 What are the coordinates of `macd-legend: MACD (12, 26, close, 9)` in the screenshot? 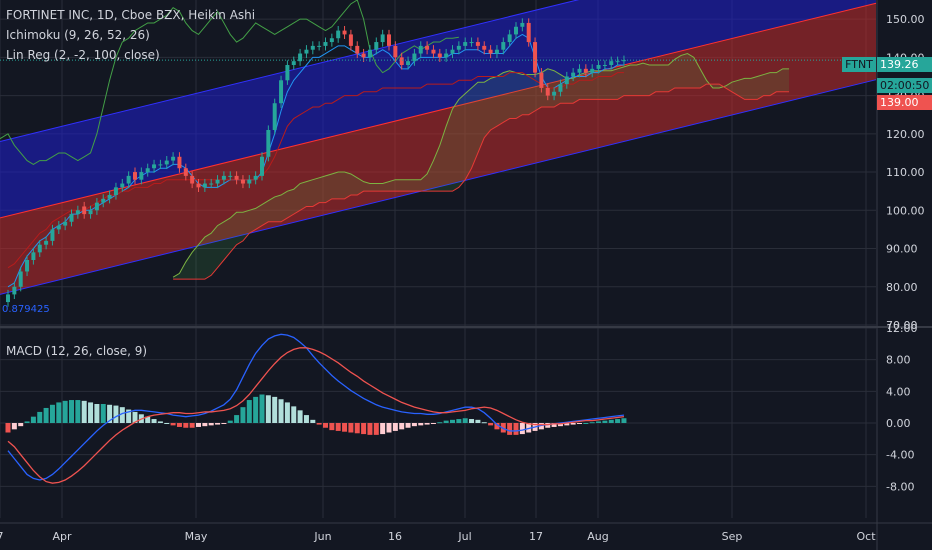 It's located at (77, 351).